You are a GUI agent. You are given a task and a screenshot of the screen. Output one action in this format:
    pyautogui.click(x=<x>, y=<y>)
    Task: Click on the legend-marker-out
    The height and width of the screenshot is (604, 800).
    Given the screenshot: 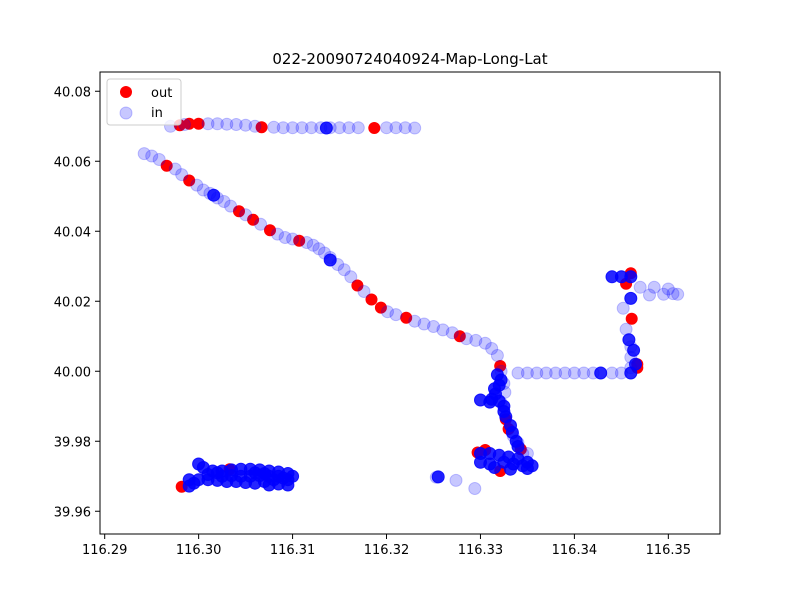 What is the action you would take?
    pyautogui.click(x=126, y=92)
    